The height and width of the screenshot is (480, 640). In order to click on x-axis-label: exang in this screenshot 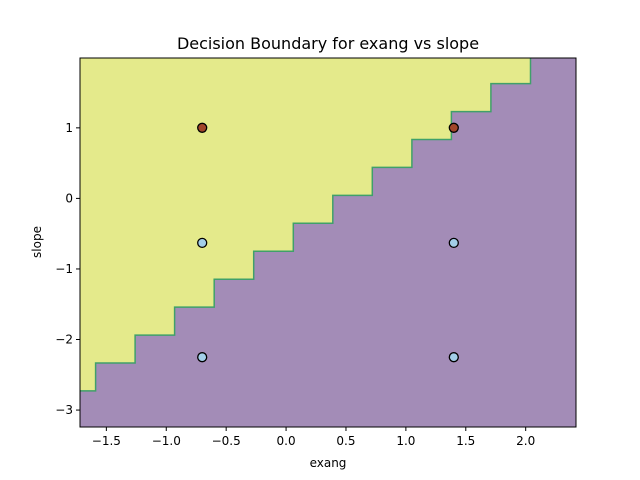, I will do `click(328, 463)`.